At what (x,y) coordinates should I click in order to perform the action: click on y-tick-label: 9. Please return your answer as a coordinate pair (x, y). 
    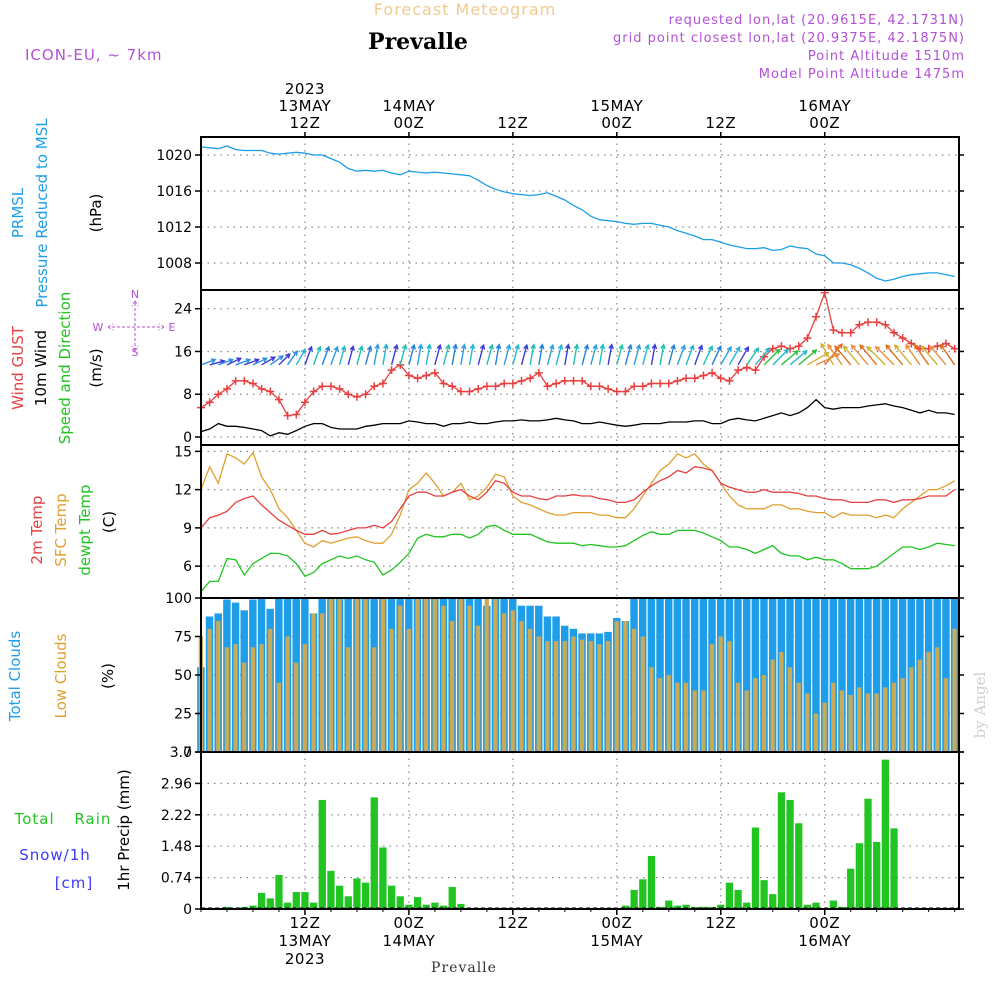
    Looking at the image, I should click on (187, 529).